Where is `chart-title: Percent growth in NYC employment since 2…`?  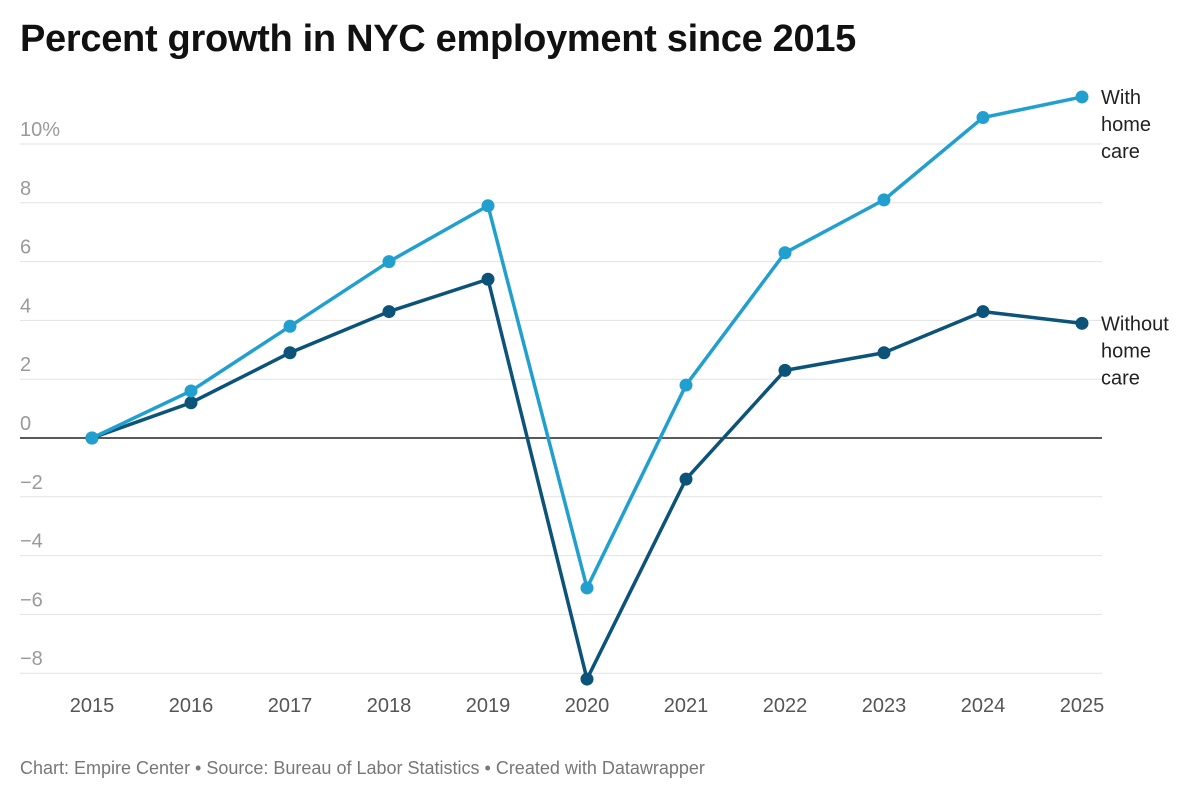
chart-title: Percent growth in NYC employment since 2… is located at coordinates (438, 39).